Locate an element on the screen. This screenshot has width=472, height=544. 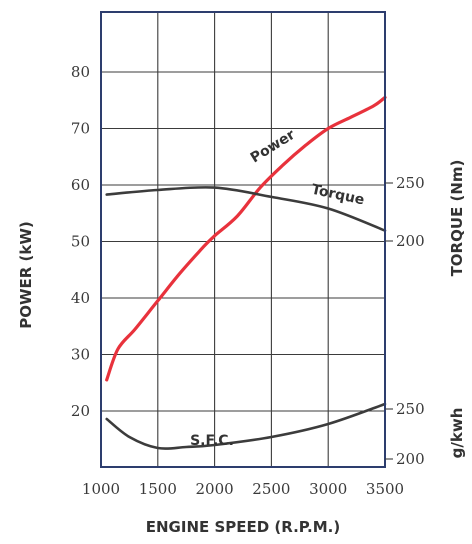
series-line-torque is located at coordinates (246, 209).